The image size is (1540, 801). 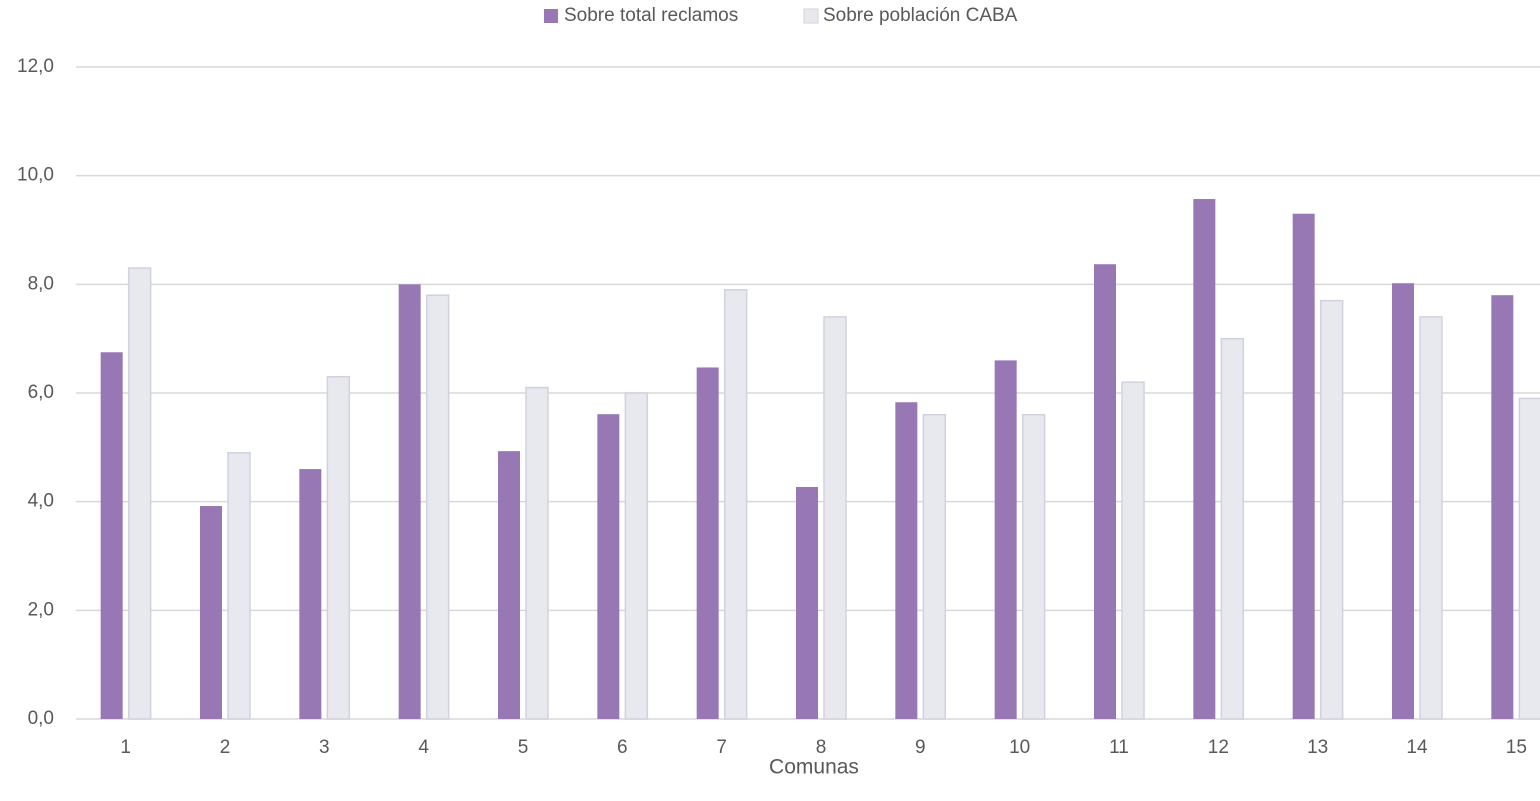 I want to click on legend-item-series-1: Sobre total reclamos, so click(x=641, y=15).